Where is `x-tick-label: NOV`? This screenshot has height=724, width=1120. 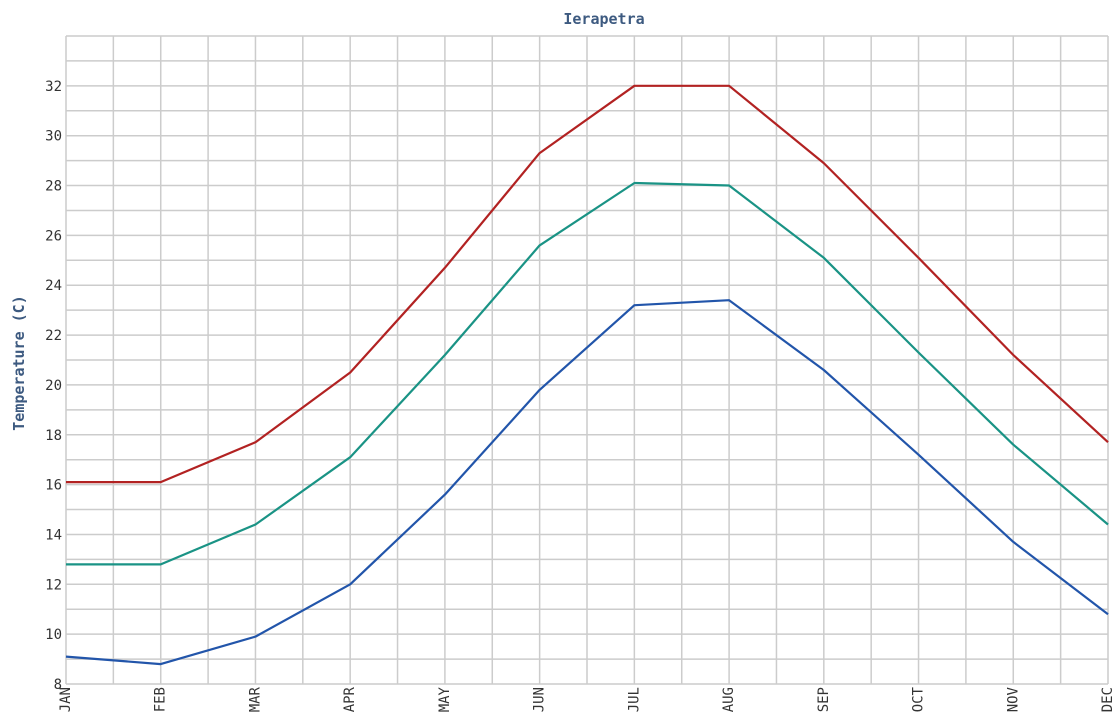
x-tick-label: NOV is located at coordinates (1013, 699).